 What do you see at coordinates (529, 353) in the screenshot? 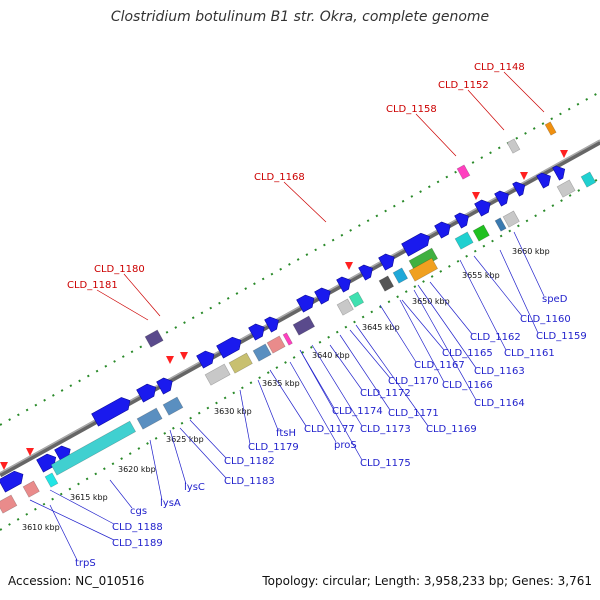
I see `gene-label: CLD_1161` at bounding box center [529, 353].